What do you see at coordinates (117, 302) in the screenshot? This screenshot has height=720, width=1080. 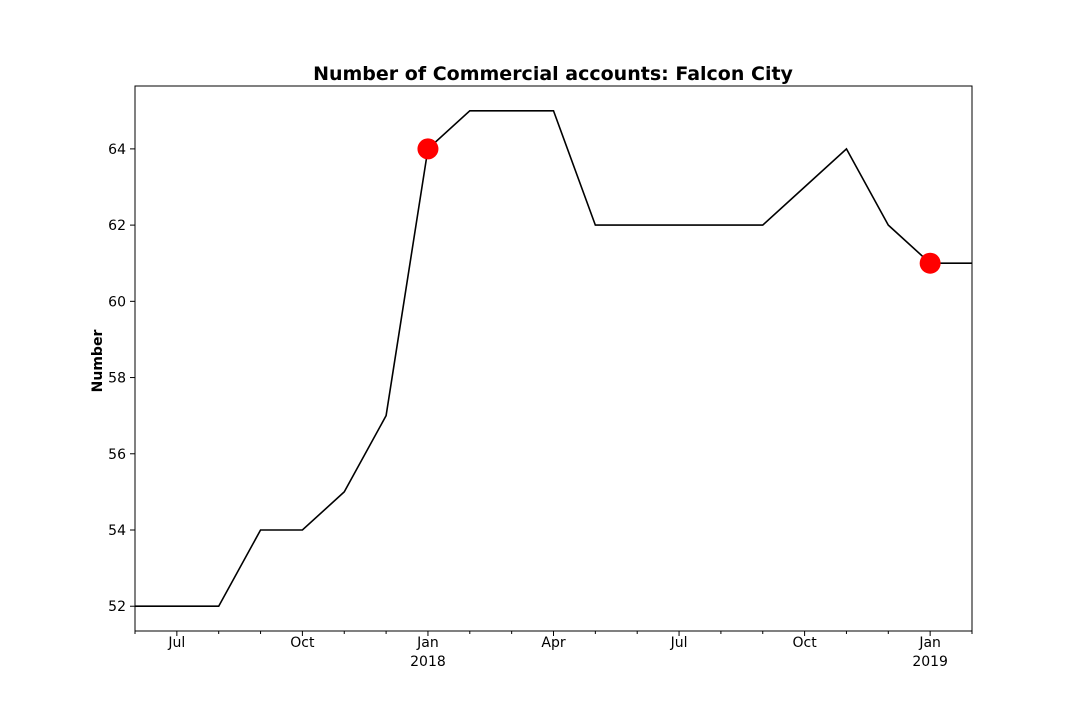 I see `y-tick-label: 60` at bounding box center [117, 302].